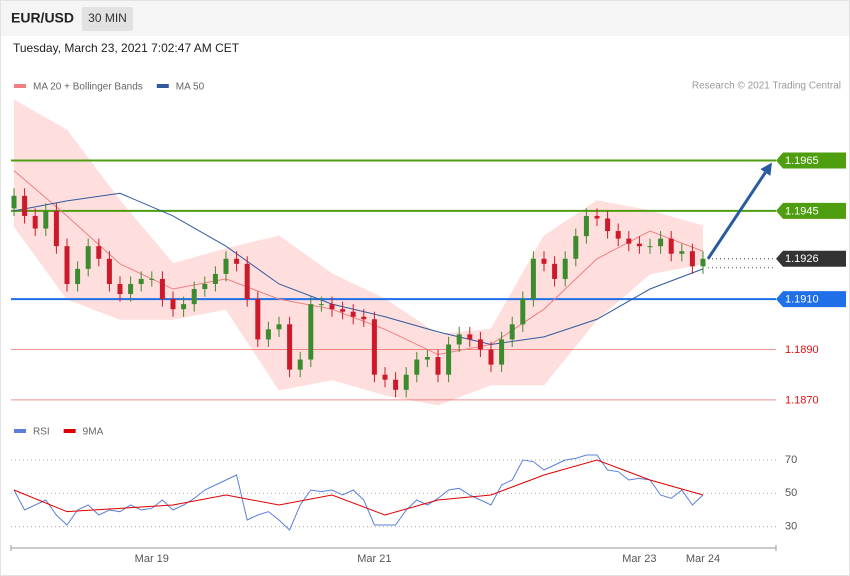 The width and height of the screenshot is (850, 576). What do you see at coordinates (802, 211) in the screenshot?
I see `level-label: 1.1945` at bounding box center [802, 211].